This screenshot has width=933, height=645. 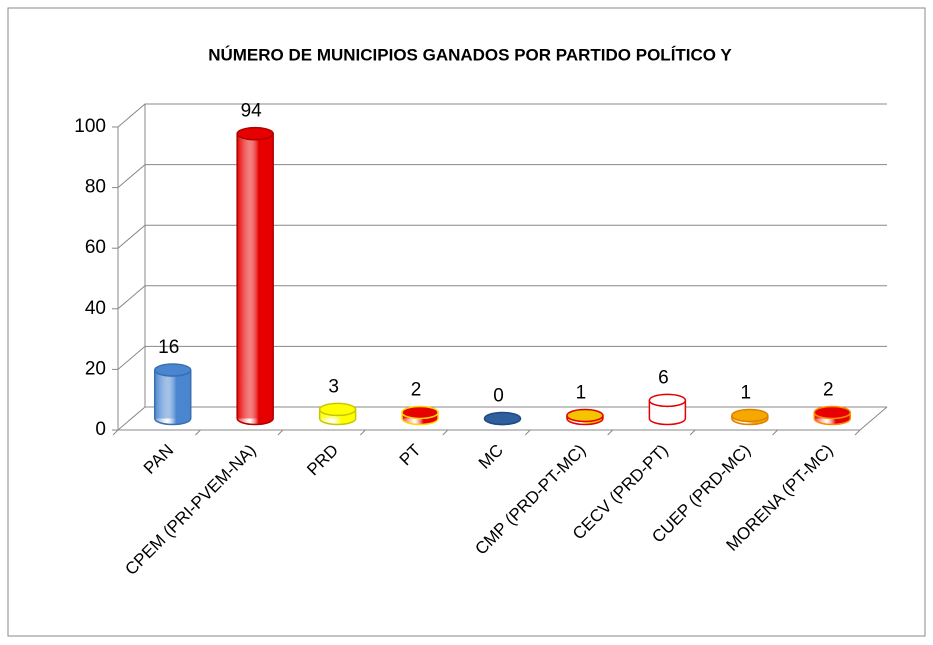 I want to click on value-label: 6, so click(x=663, y=377).